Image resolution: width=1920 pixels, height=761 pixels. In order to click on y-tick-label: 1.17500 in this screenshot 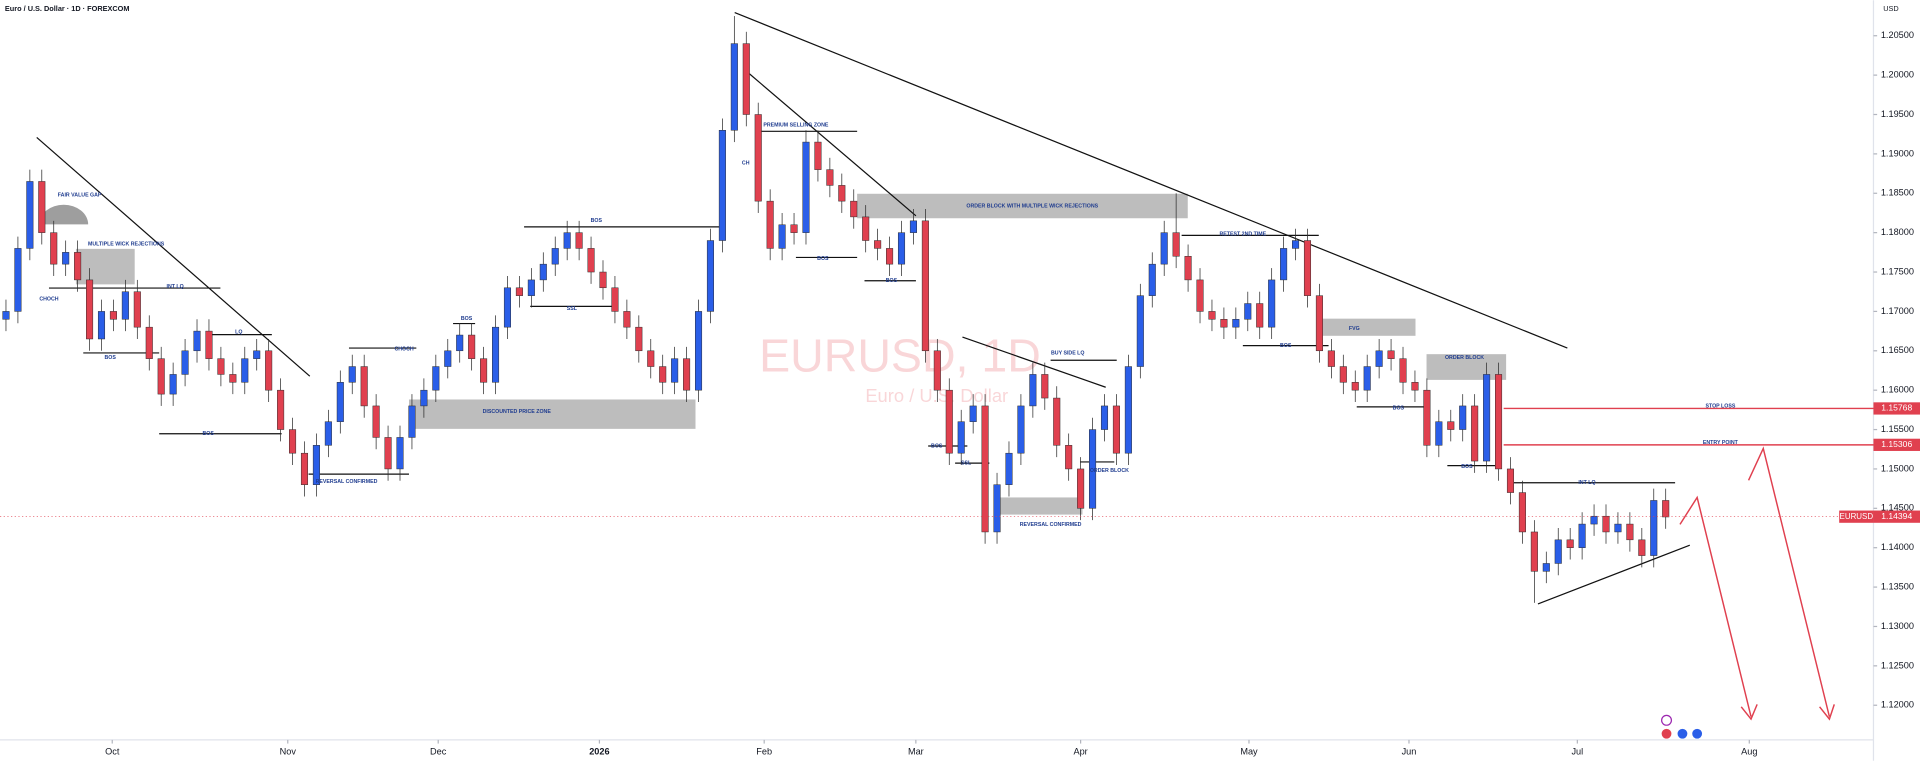, I will do `click(1897, 271)`.